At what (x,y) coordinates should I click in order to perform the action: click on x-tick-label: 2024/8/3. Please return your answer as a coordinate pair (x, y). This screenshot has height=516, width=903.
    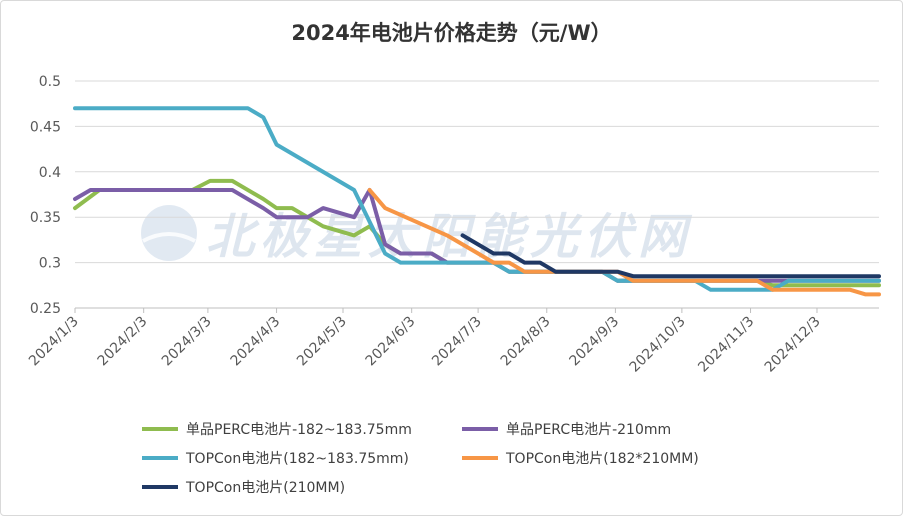
    Looking at the image, I should click on (526, 342).